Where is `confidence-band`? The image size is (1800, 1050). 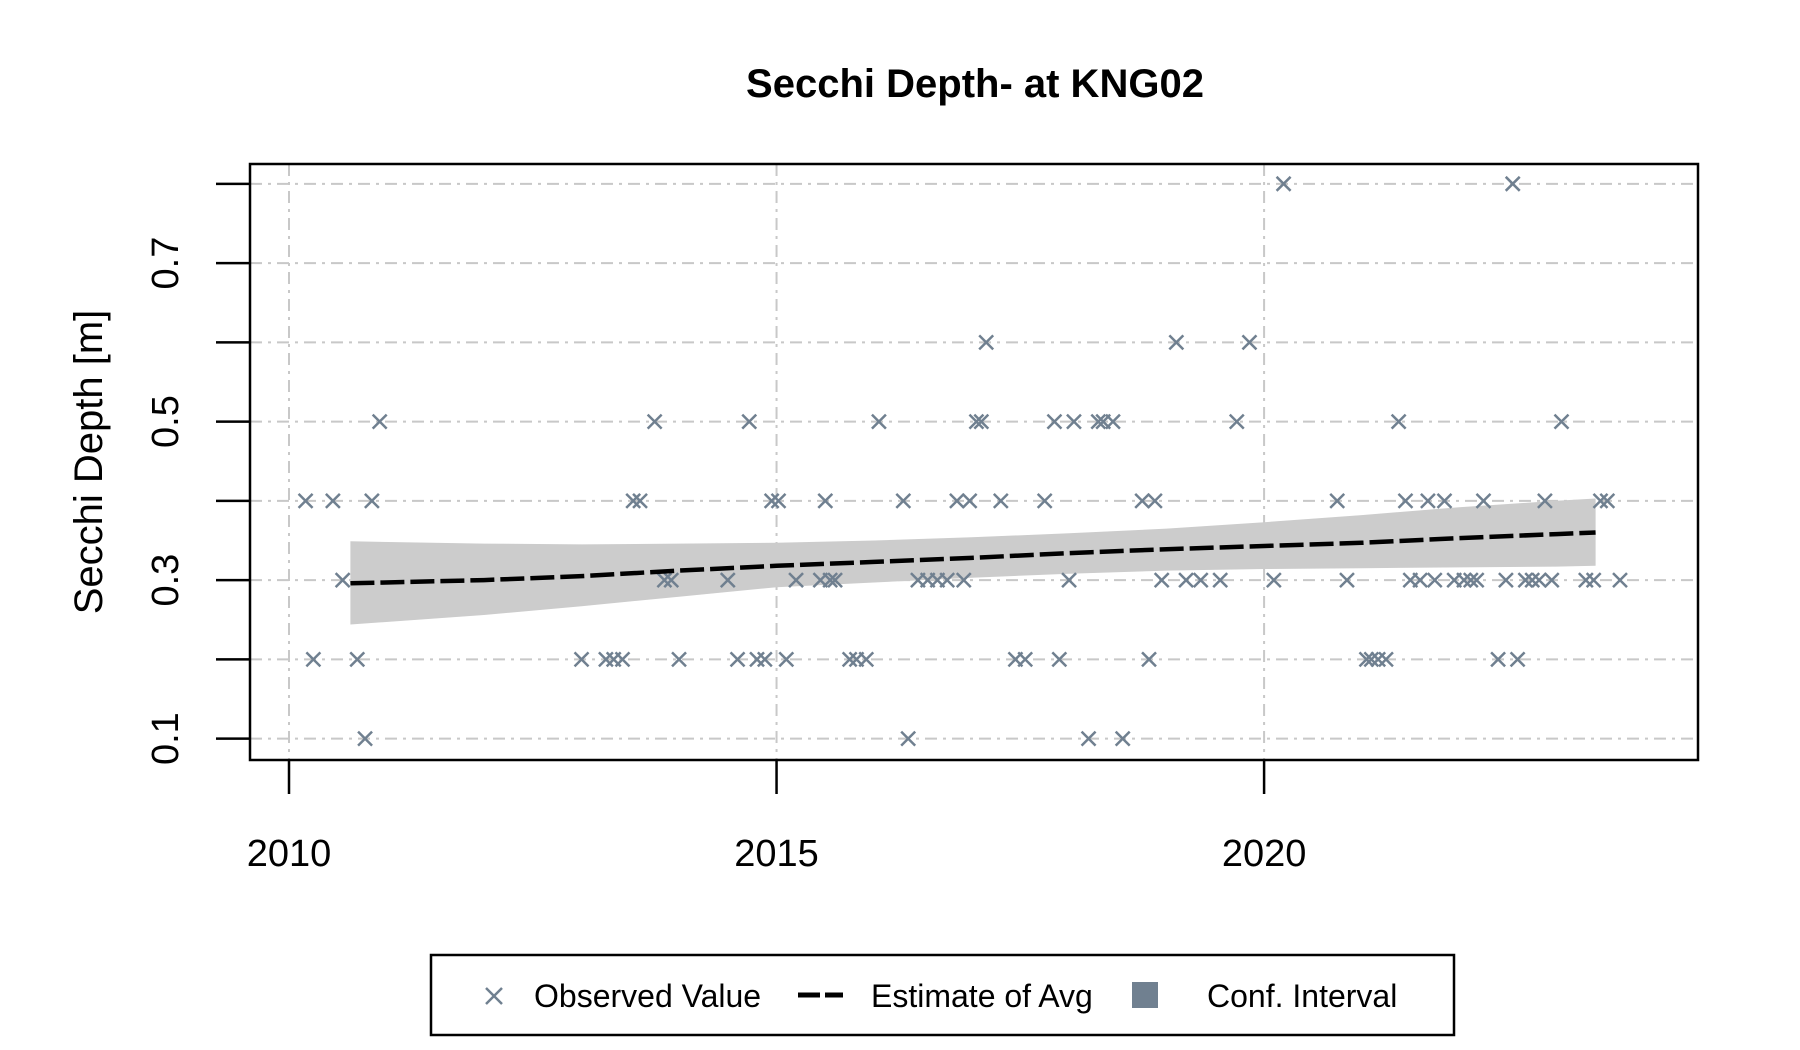
confidence-band is located at coordinates (973, 561).